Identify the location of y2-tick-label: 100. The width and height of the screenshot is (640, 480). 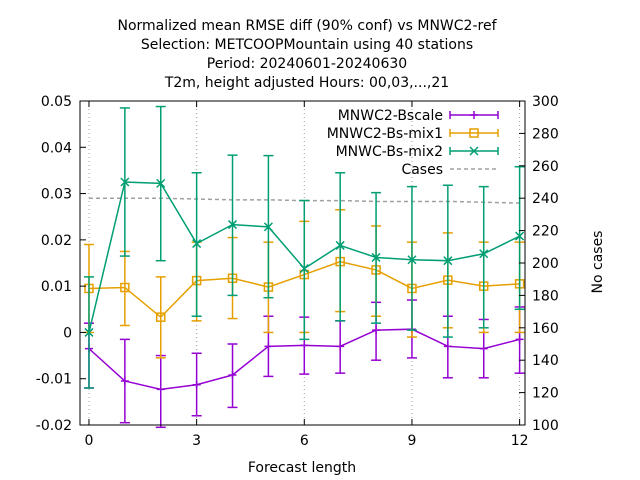
(545, 426).